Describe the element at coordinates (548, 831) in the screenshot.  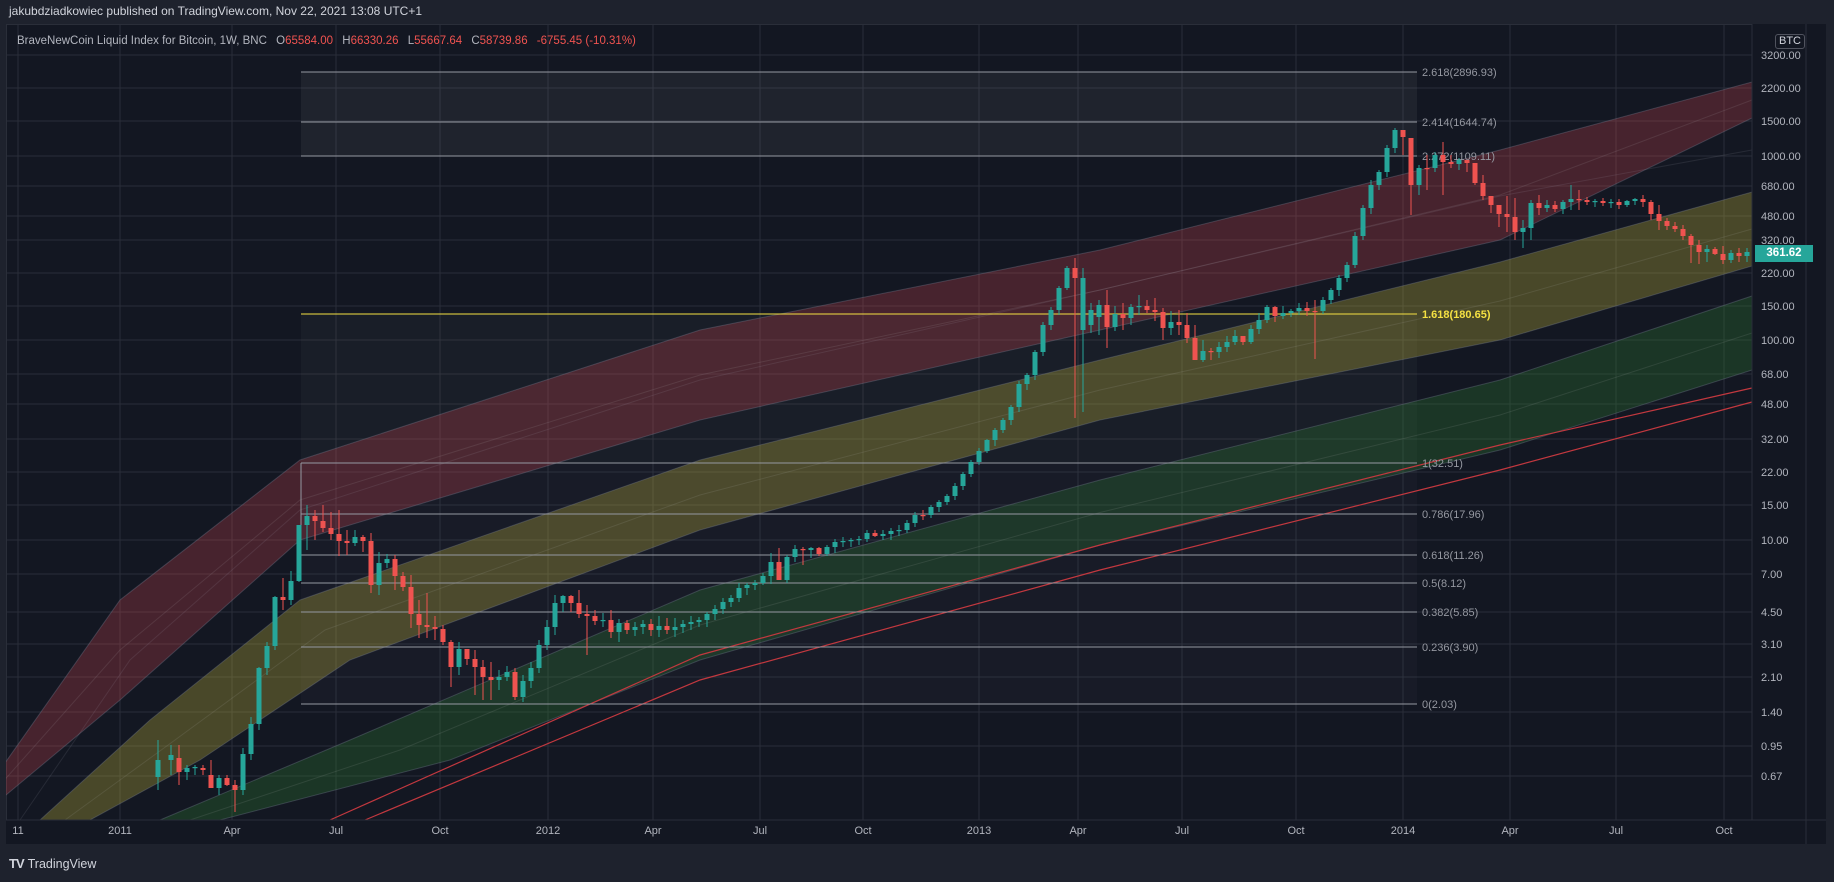
I see `time-tick-label: 2012` at that location.